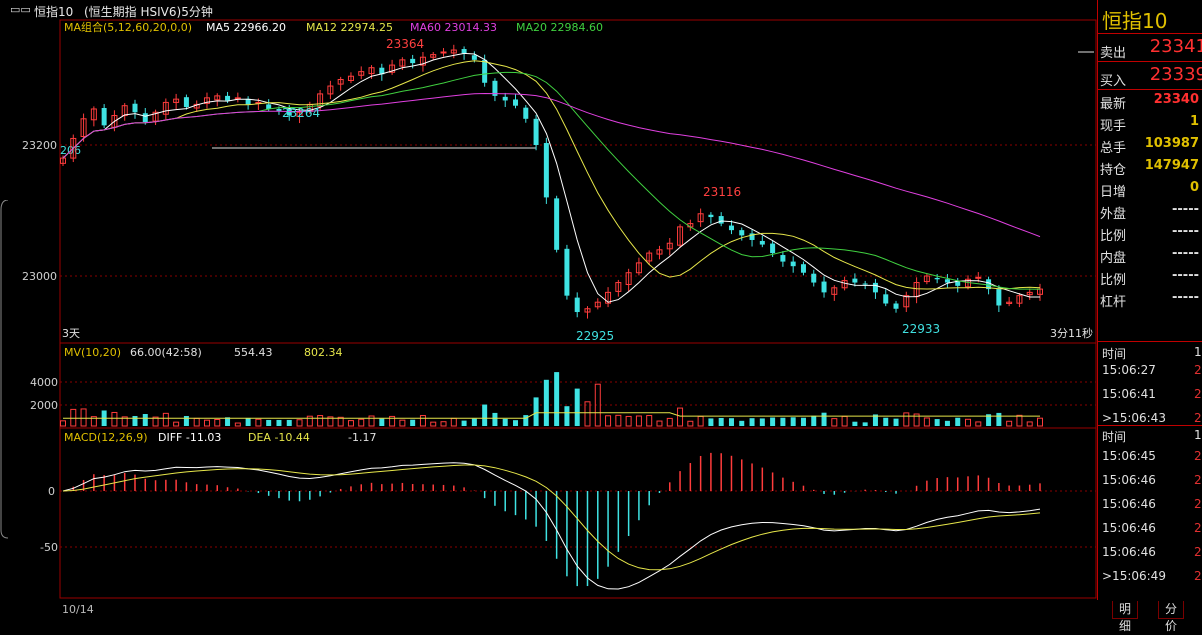  Describe the element at coordinates (1134, 576) in the screenshot. I see `tick-time: >15:06:49` at that location.